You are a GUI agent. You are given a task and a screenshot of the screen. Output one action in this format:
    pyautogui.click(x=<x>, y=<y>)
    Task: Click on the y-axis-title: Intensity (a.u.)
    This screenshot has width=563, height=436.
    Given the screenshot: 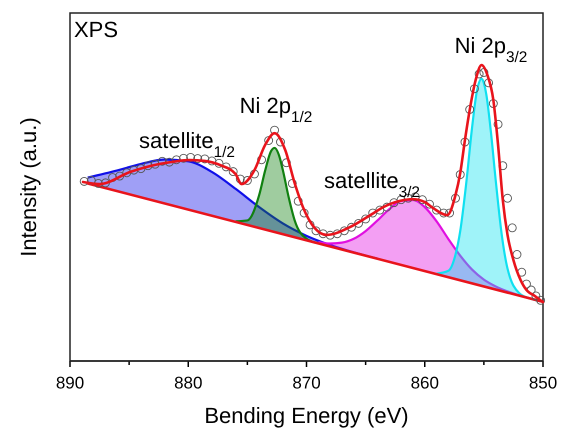 What is the action you would take?
    pyautogui.click(x=28, y=187)
    